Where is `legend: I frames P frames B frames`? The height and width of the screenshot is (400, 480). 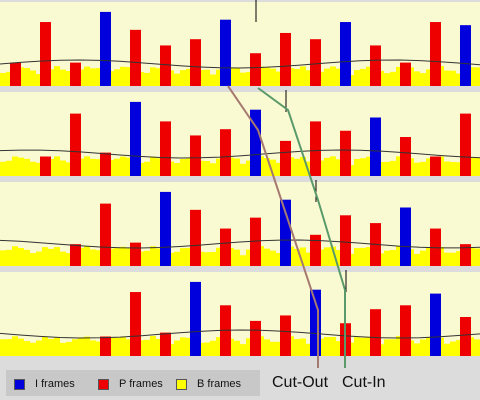 legend: I frames P frames B frames is located at coordinates (133, 383).